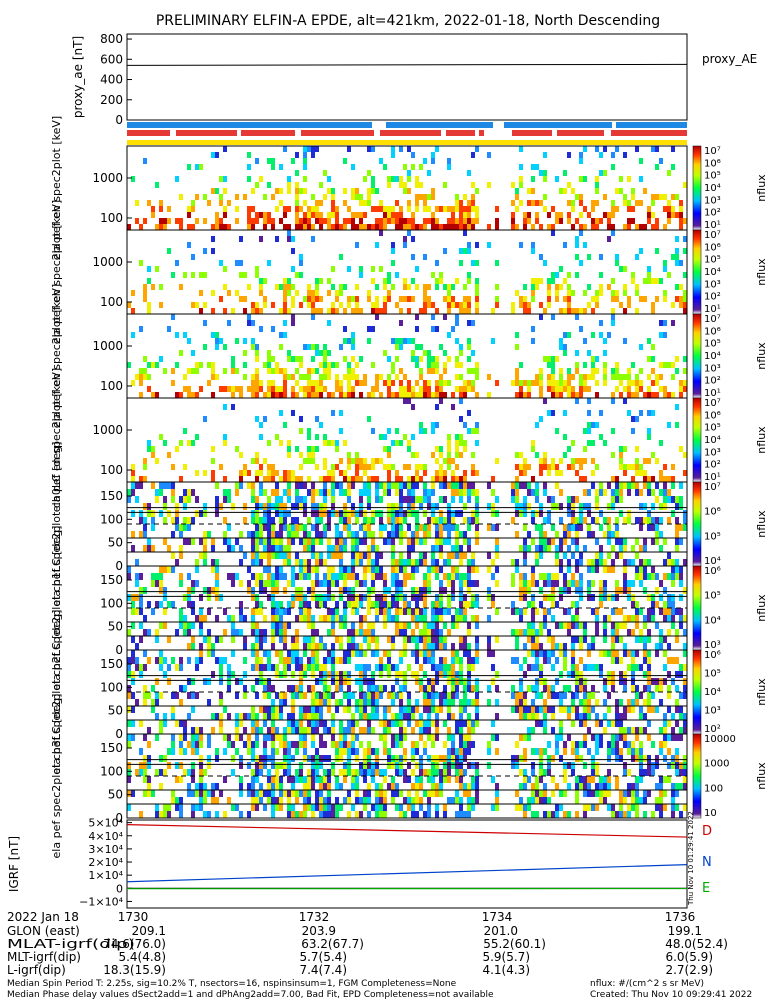  What do you see at coordinates (115, 711) in the screenshot?
I see `spec-ytick-label: 50` at bounding box center [115, 711].